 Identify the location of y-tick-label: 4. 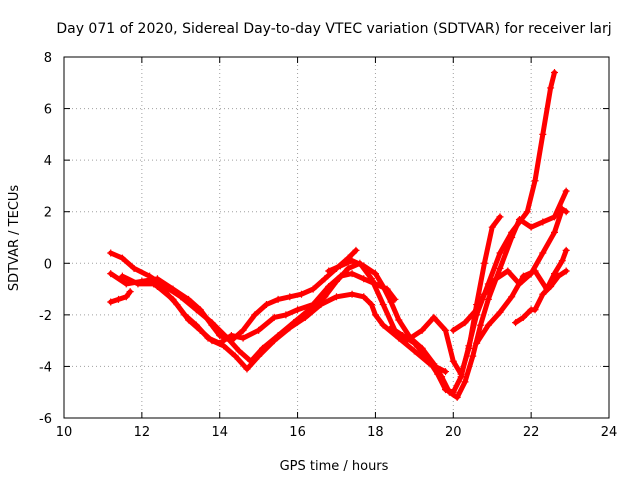
(48, 161).